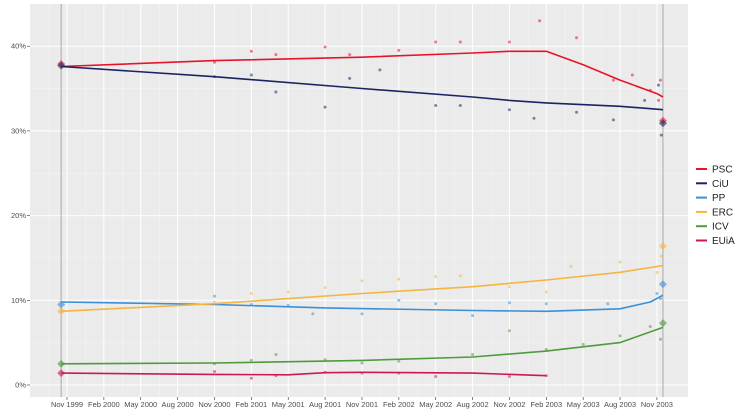  Describe the element at coordinates (288, 404) in the screenshot. I see `x-tick-label: May 2001` at that location.